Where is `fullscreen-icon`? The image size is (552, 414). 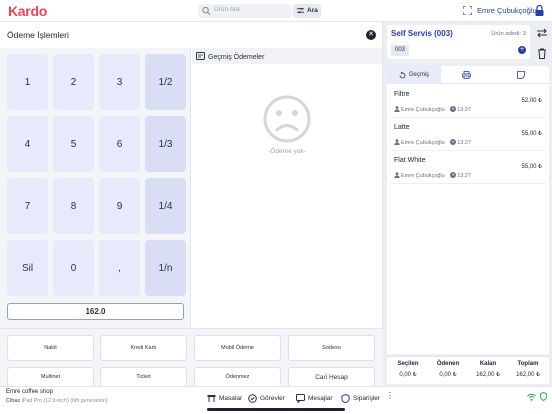 fullscreen-icon is located at coordinates (467, 10).